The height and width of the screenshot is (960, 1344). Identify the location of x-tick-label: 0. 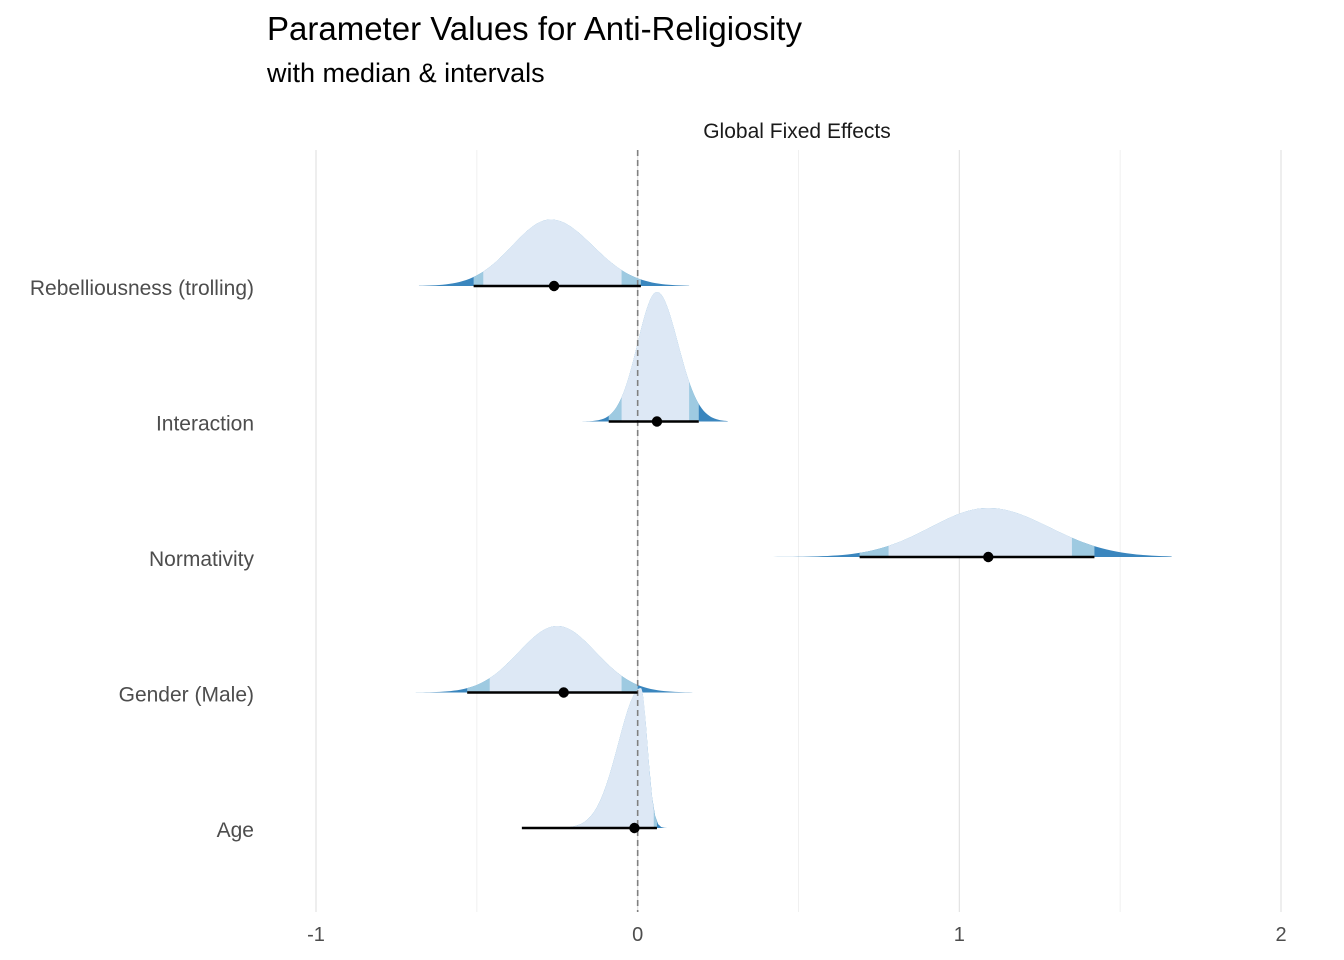
(637, 935).